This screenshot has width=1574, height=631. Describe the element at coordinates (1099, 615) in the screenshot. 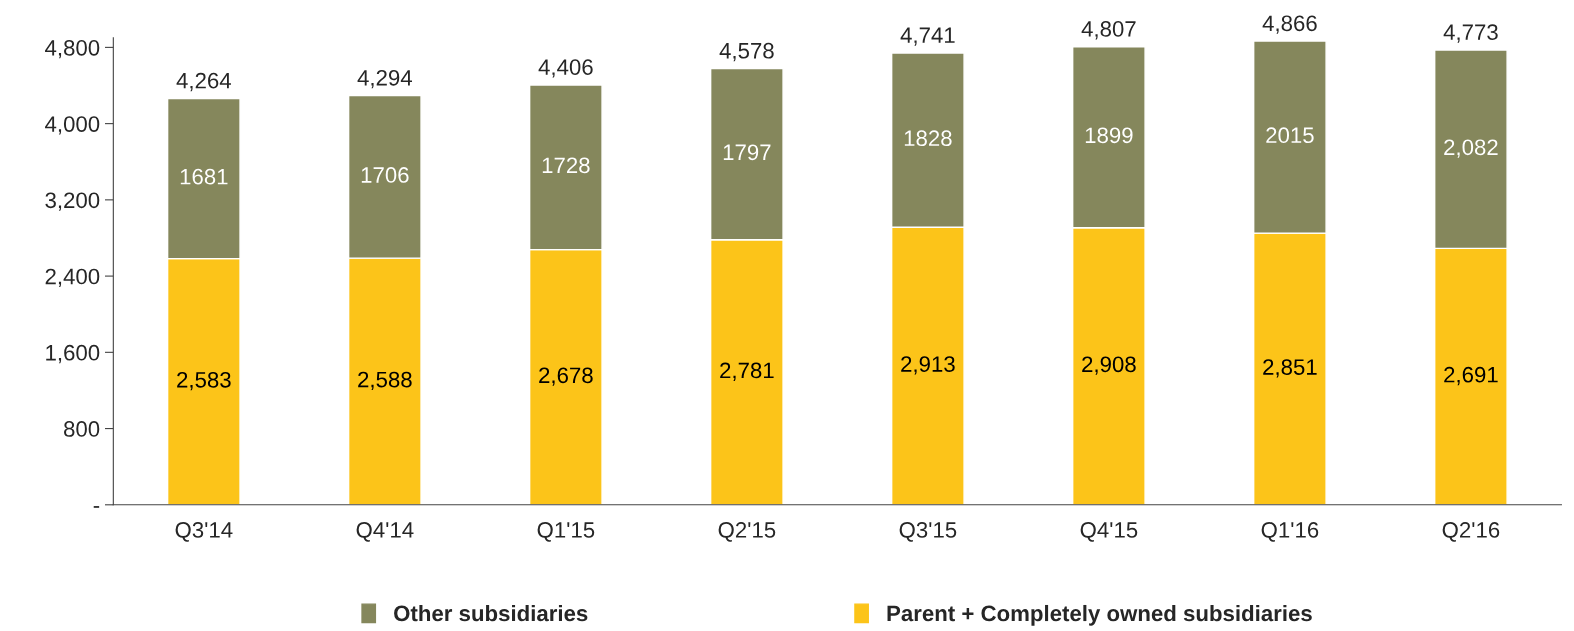

I see `legend-label: Parent + Completely owned subsidiaries` at that location.